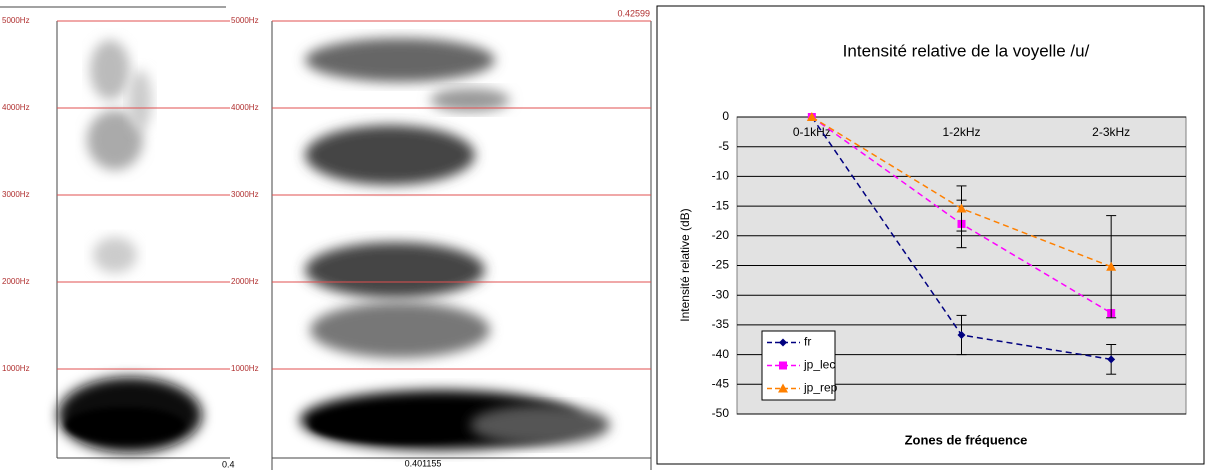  I want to click on y-tick-label: -25, so click(721, 265).